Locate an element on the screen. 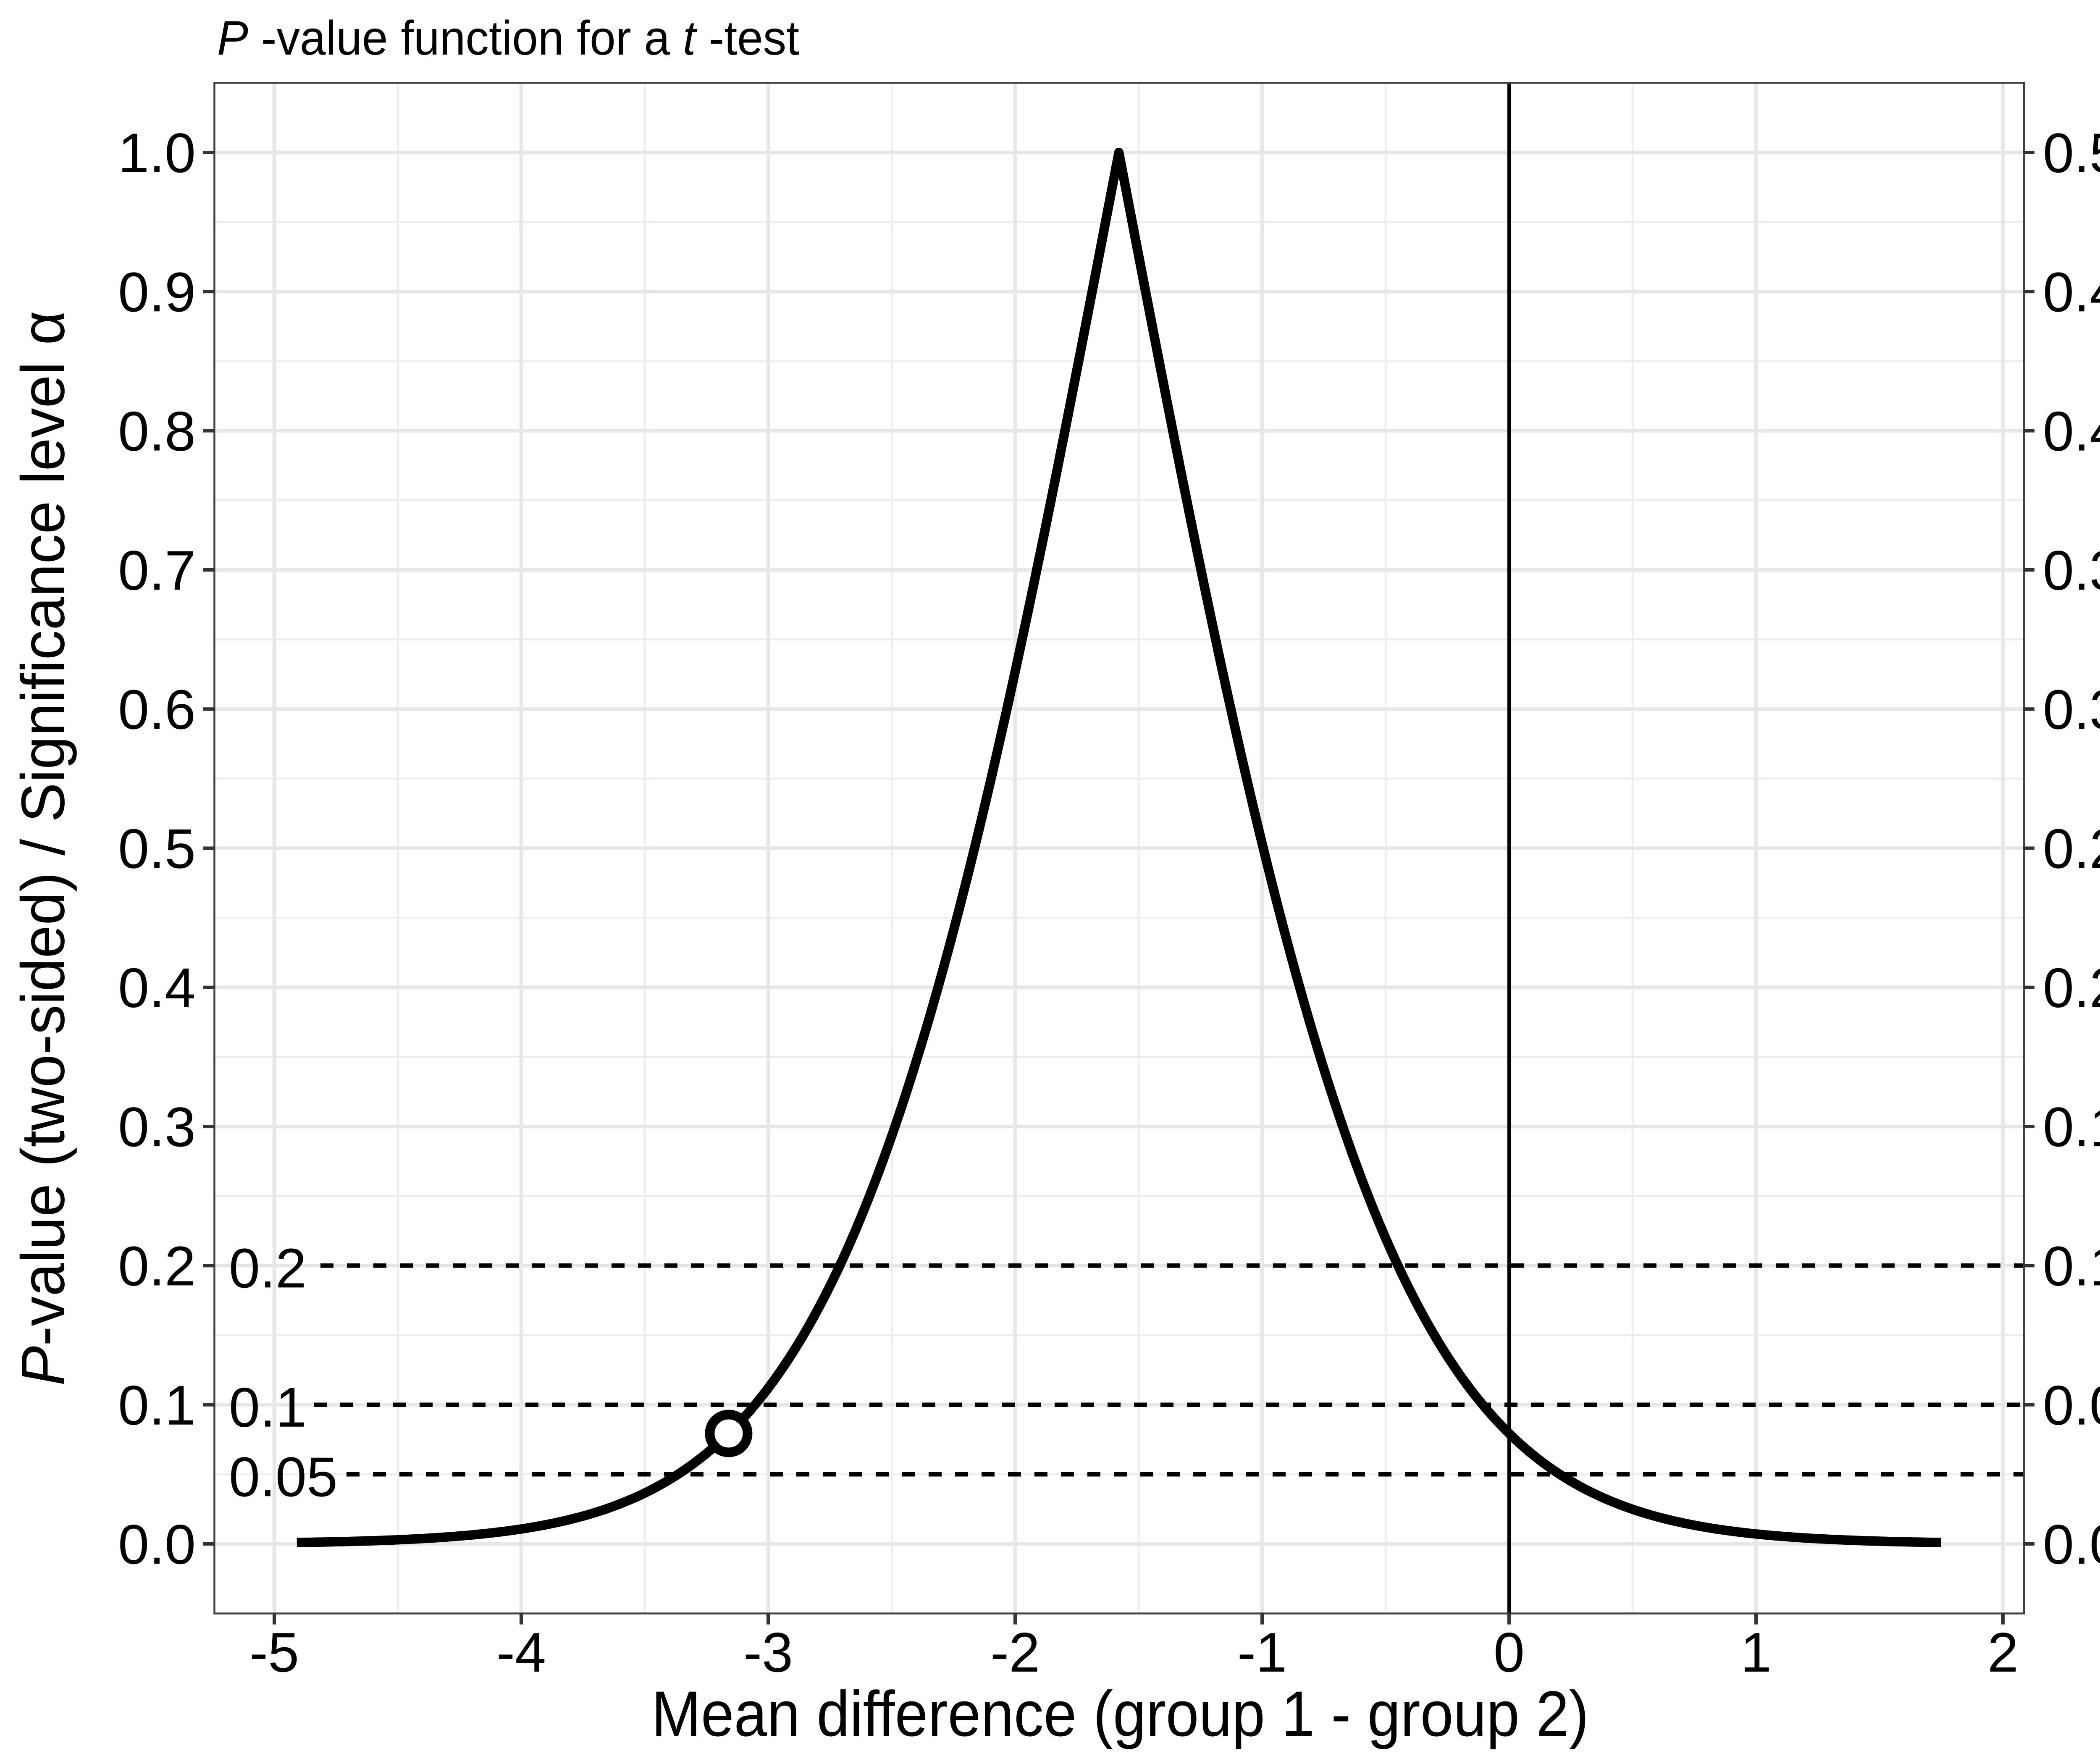 The height and width of the screenshot is (1764, 2100). svg-text: 0.50 is located at coordinates (2071, 153).